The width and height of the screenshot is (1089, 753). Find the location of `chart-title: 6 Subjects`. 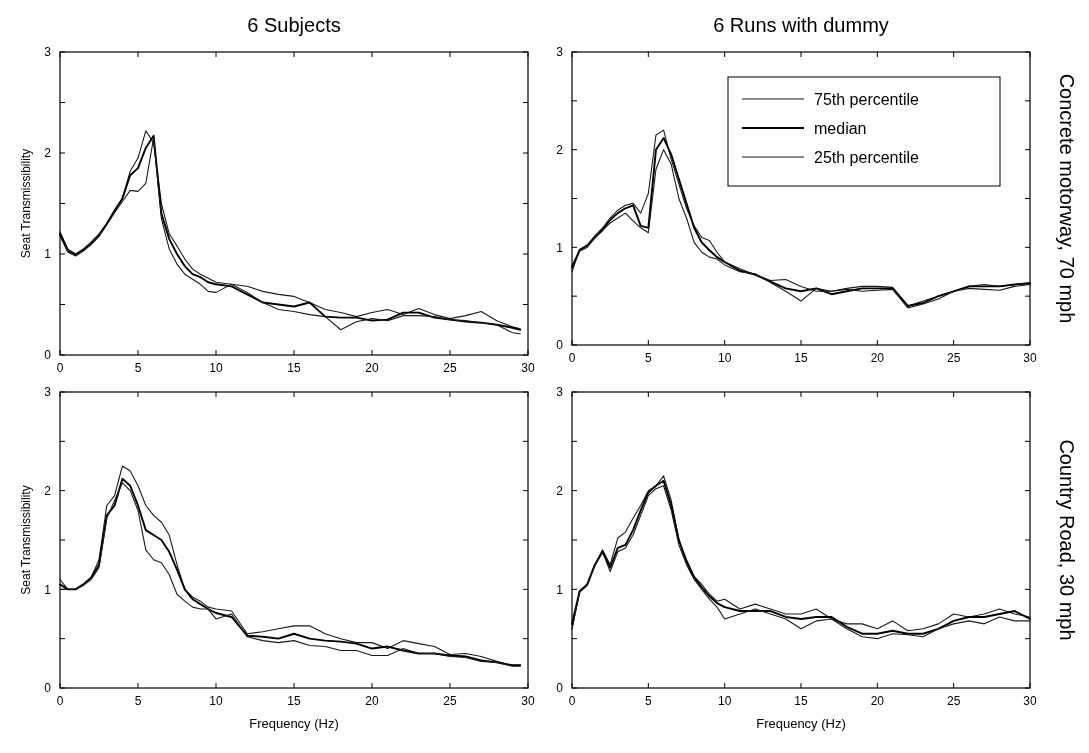

chart-title: 6 Subjects is located at coordinates (294, 25).